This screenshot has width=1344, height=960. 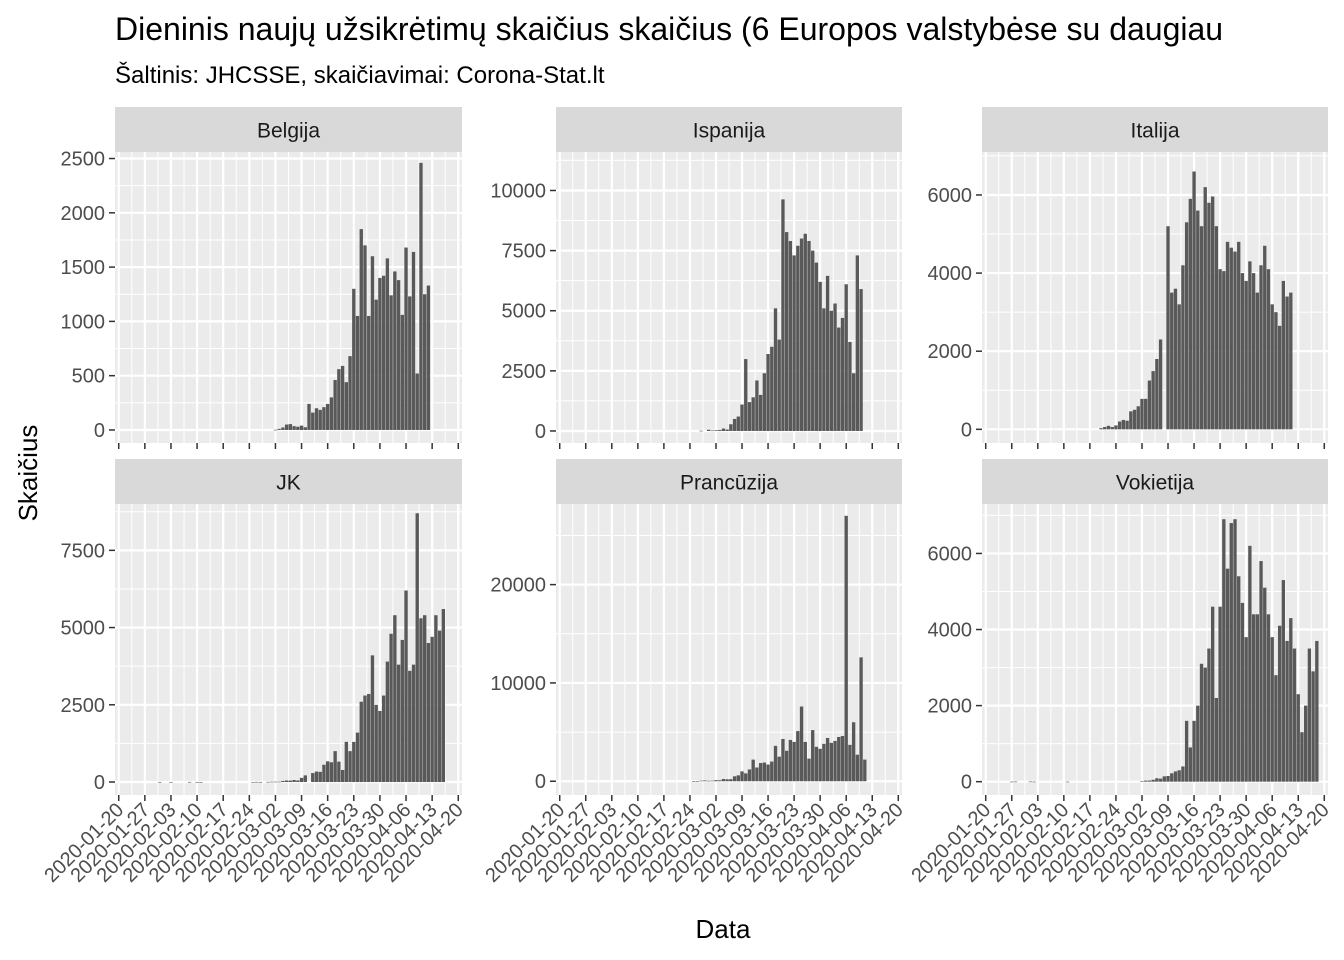 I want to click on y-tick-label: 20000, so click(x=518, y=586).